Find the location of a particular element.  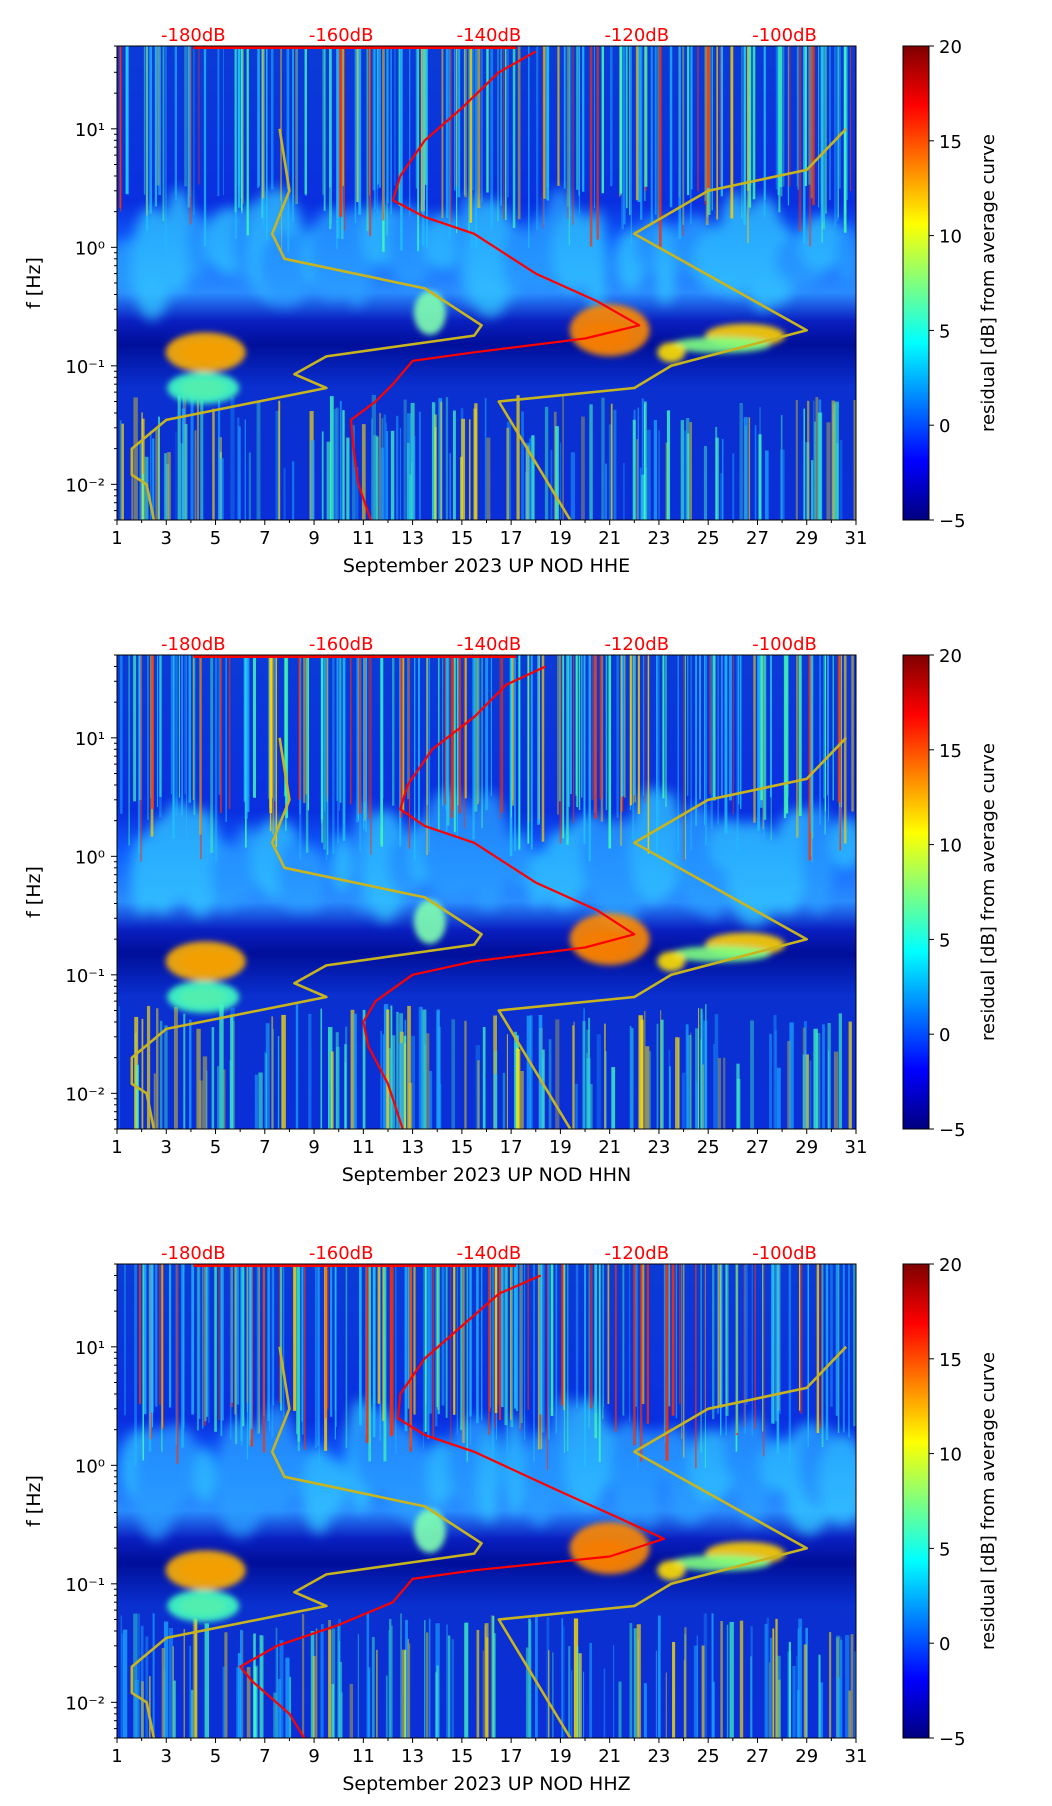

curve-low-noise-model is located at coordinates (306, 933).